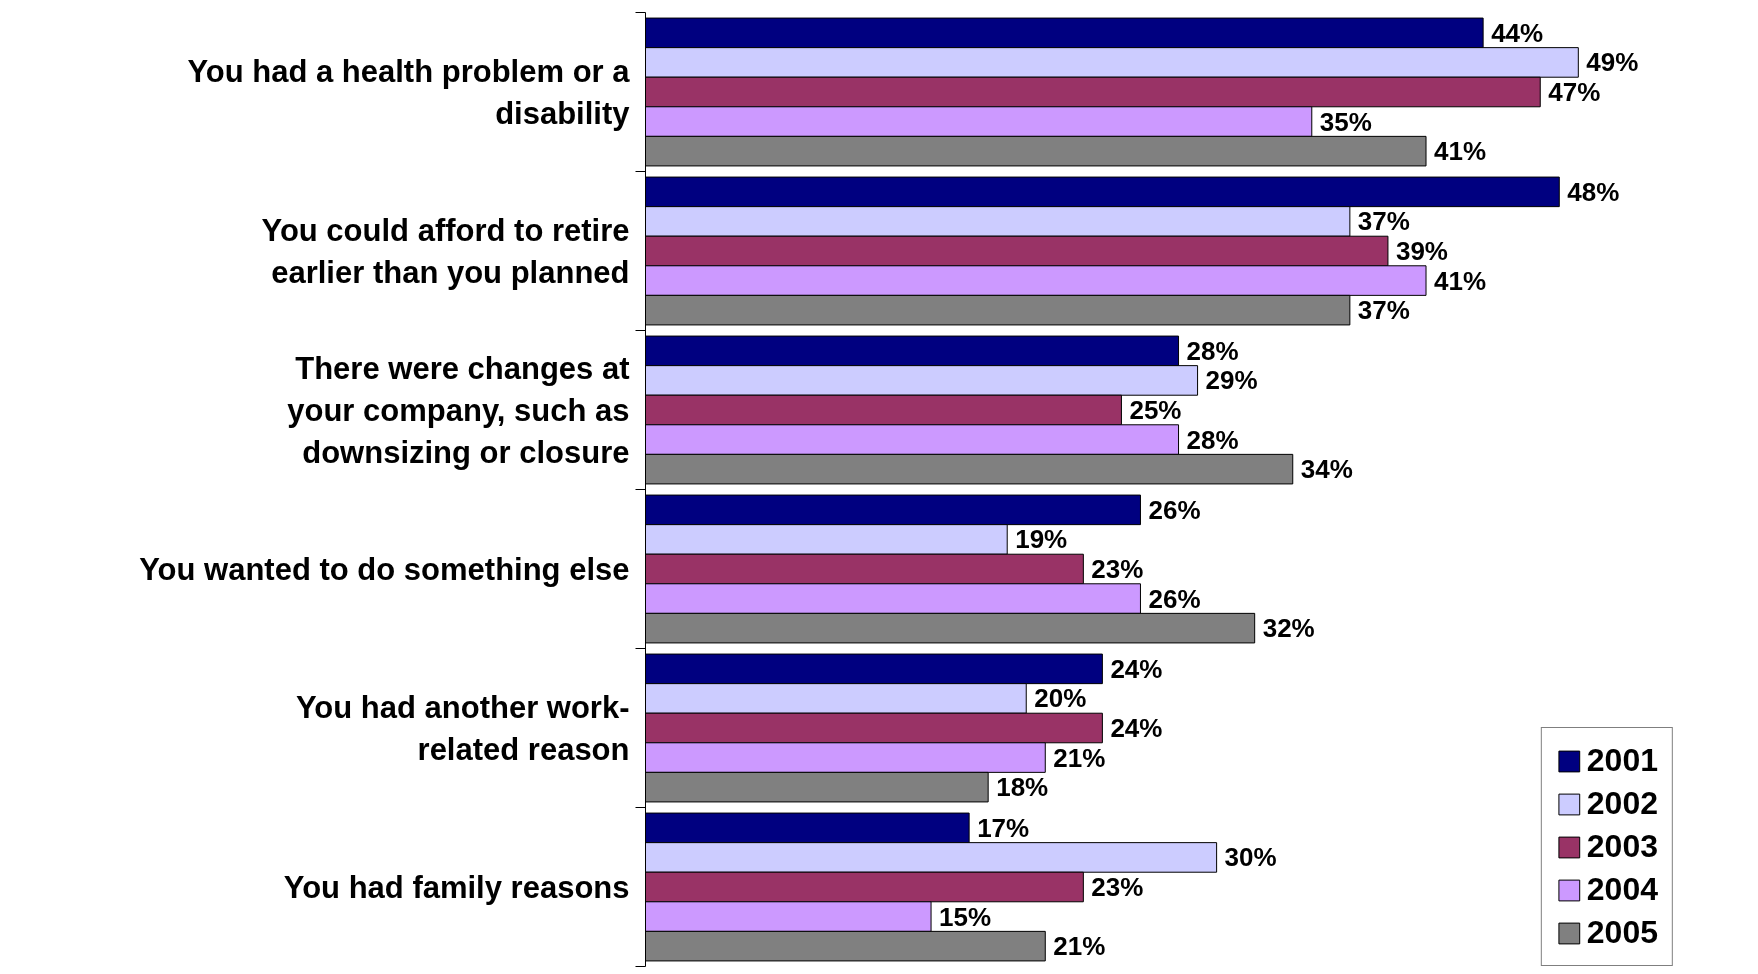  I want to click on legend-label: 2004, so click(1622, 889).